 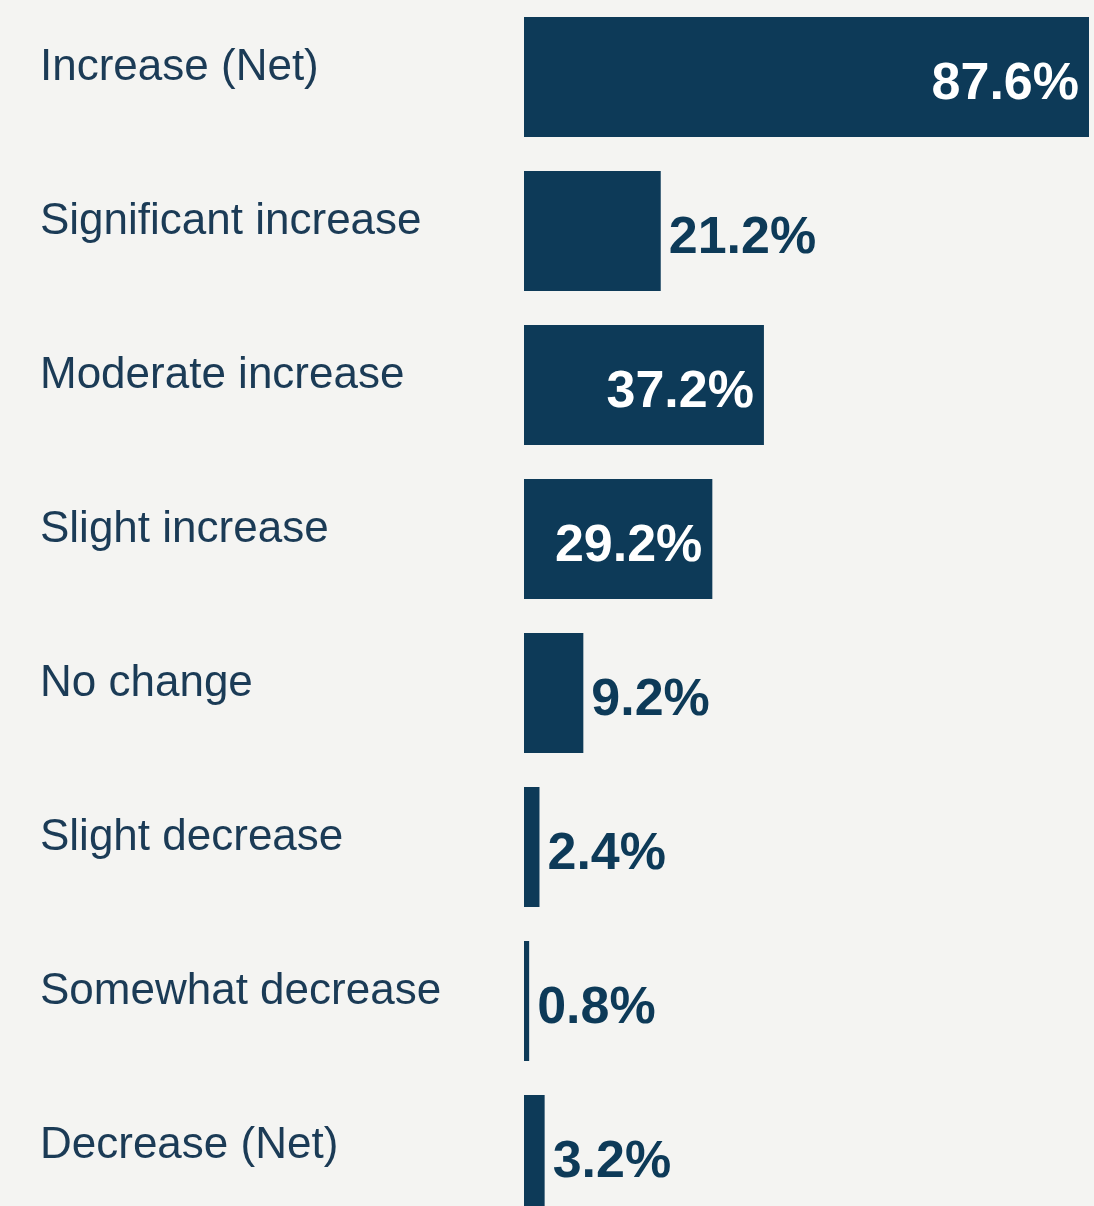 What do you see at coordinates (184, 527) in the screenshot?
I see `y-tick-label: Slight increase` at bounding box center [184, 527].